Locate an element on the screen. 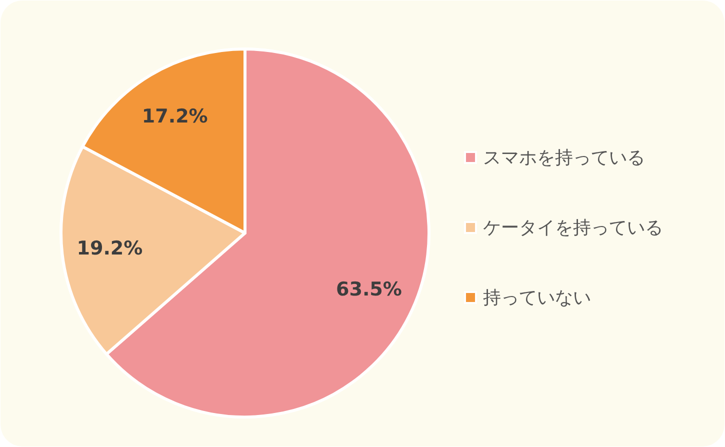  data-label: 19.2% is located at coordinates (109, 249).